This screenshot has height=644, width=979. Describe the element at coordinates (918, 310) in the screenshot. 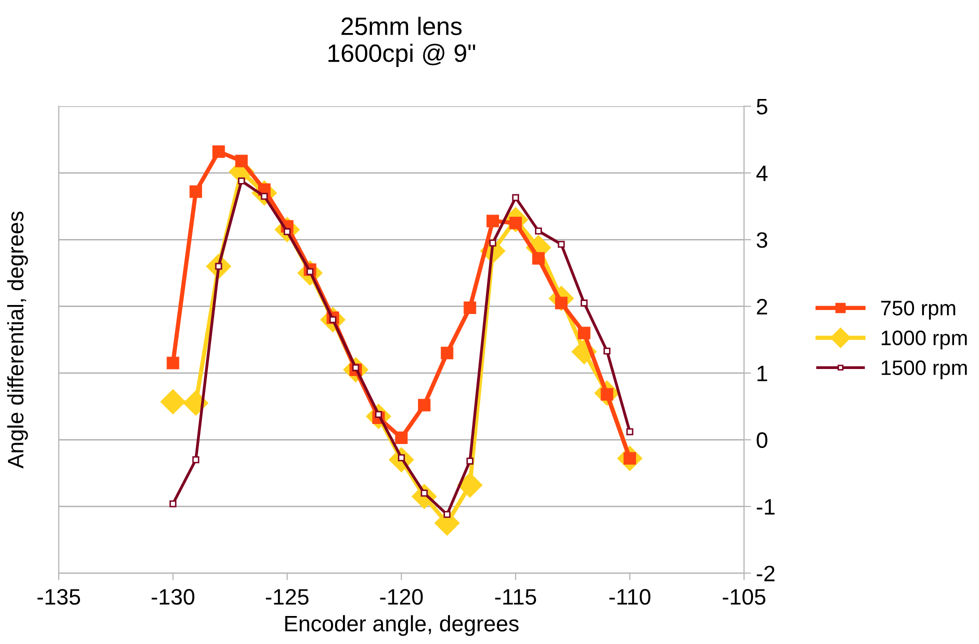

I see `legend-label: 750 rpm` at that location.